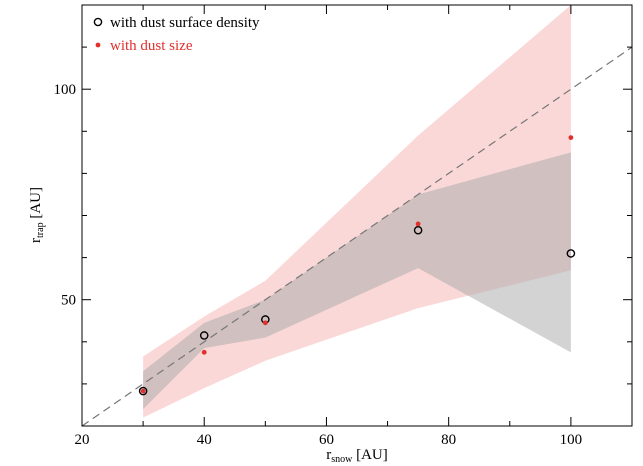 This screenshot has width=643, height=466. I want to click on x-tick-label: 80, so click(448, 440).